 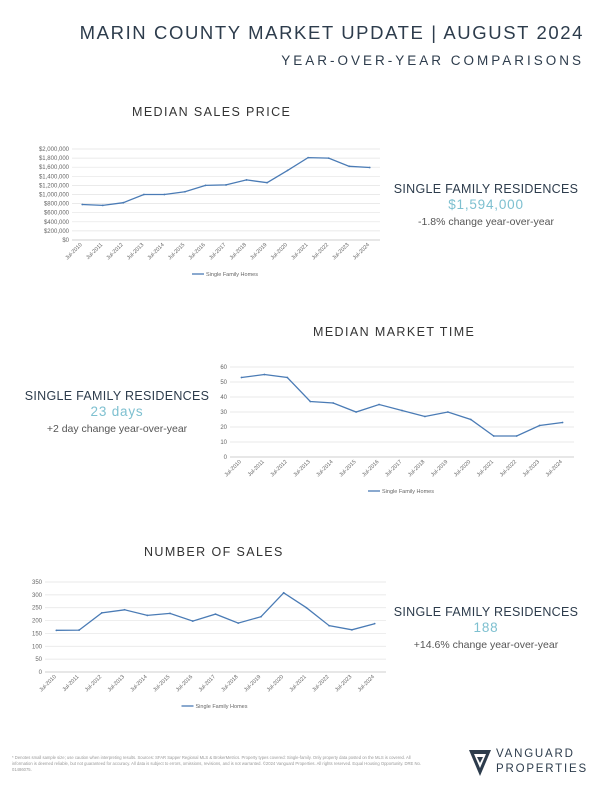 I want to click on y-tick-label: $1,600,000, so click(x=54, y=168).